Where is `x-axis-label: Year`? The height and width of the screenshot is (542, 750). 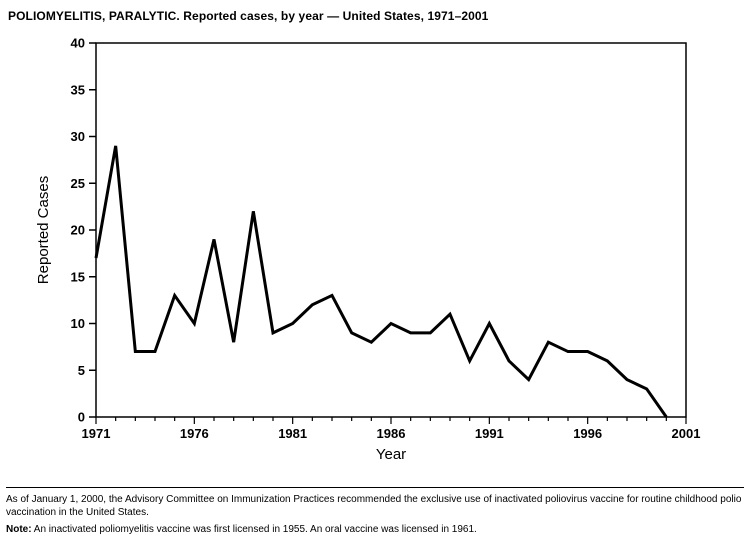 x-axis-label: Year is located at coordinates (391, 454).